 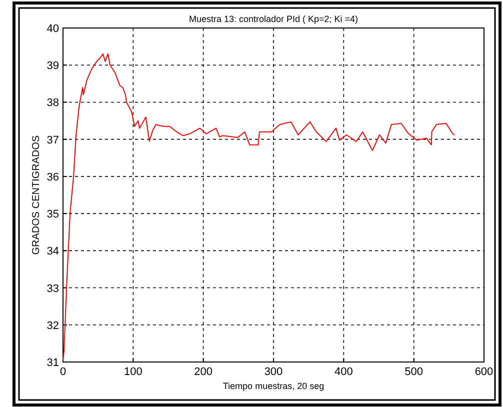 I want to click on y-tick-label: 40, so click(x=52, y=29).